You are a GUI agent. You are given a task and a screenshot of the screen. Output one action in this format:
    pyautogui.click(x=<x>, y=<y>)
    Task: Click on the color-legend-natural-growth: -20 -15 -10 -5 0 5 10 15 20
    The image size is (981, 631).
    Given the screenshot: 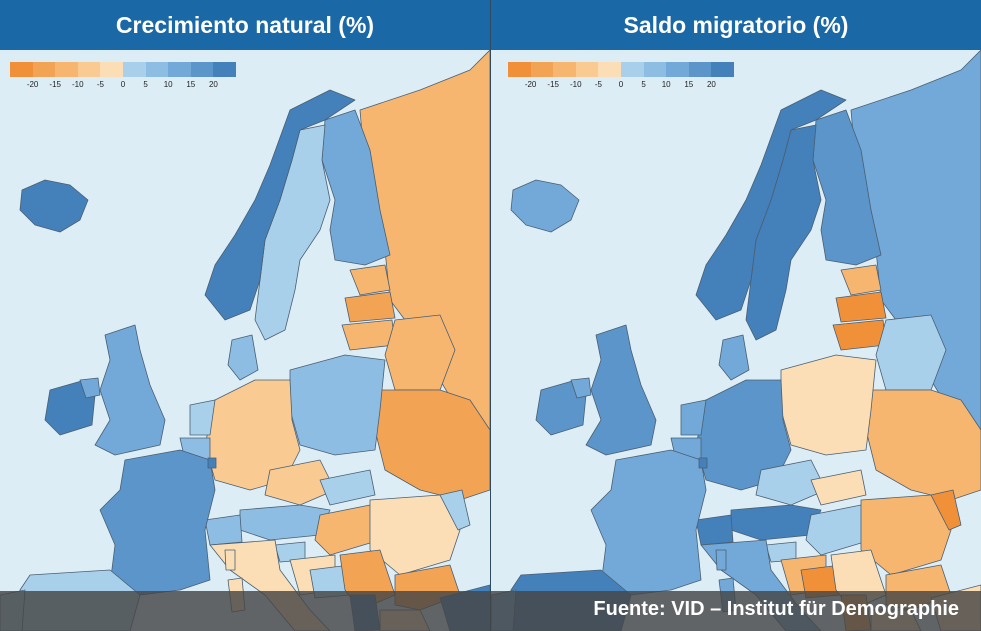 What is the action you would take?
    pyautogui.click(x=123, y=78)
    